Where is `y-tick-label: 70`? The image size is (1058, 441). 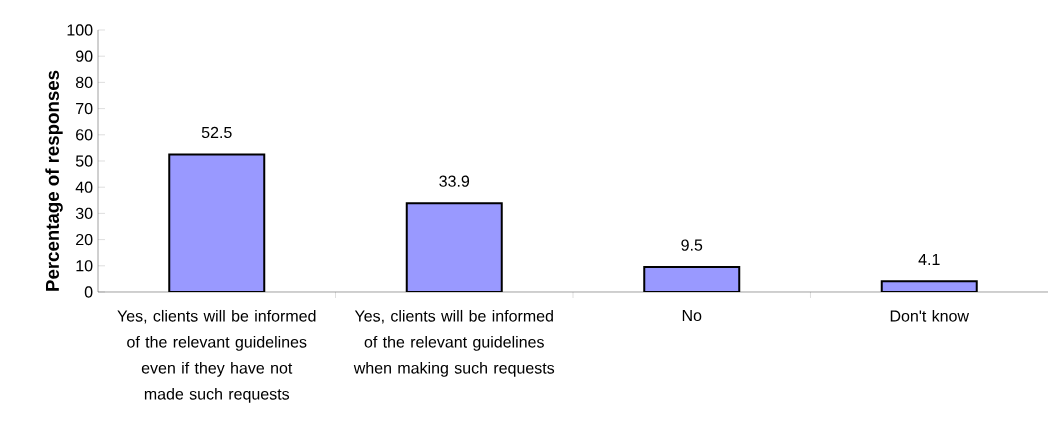
y-tick-label: 70 is located at coordinates (84, 108).